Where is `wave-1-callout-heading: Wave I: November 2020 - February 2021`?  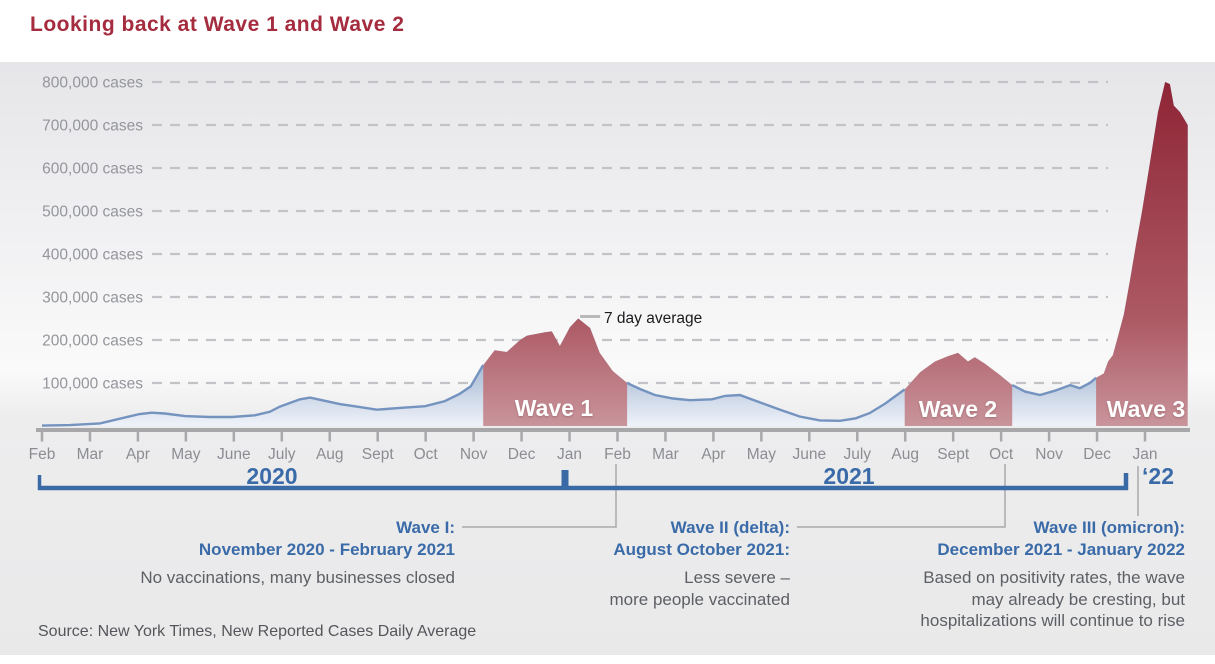
wave-1-callout-heading: Wave I: November 2020 - February 2021 is located at coordinates (326, 538).